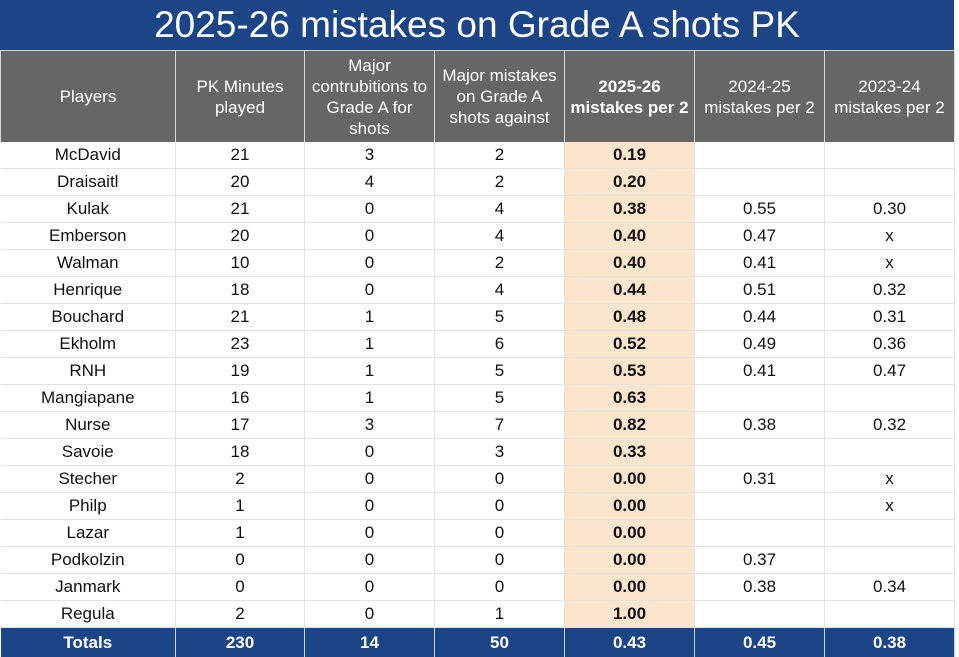 The height and width of the screenshot is (657, 959). I want to click on cell-player: Regula, so click(88, 614).